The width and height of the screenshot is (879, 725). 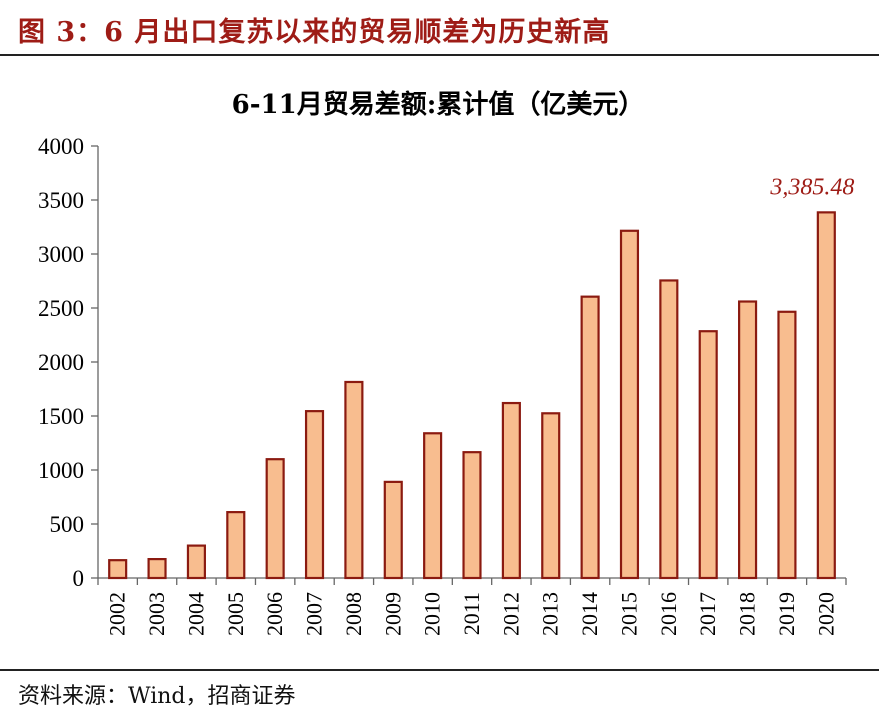 I want to click on x-tick-label: 2002, so click(x=117, y=614).